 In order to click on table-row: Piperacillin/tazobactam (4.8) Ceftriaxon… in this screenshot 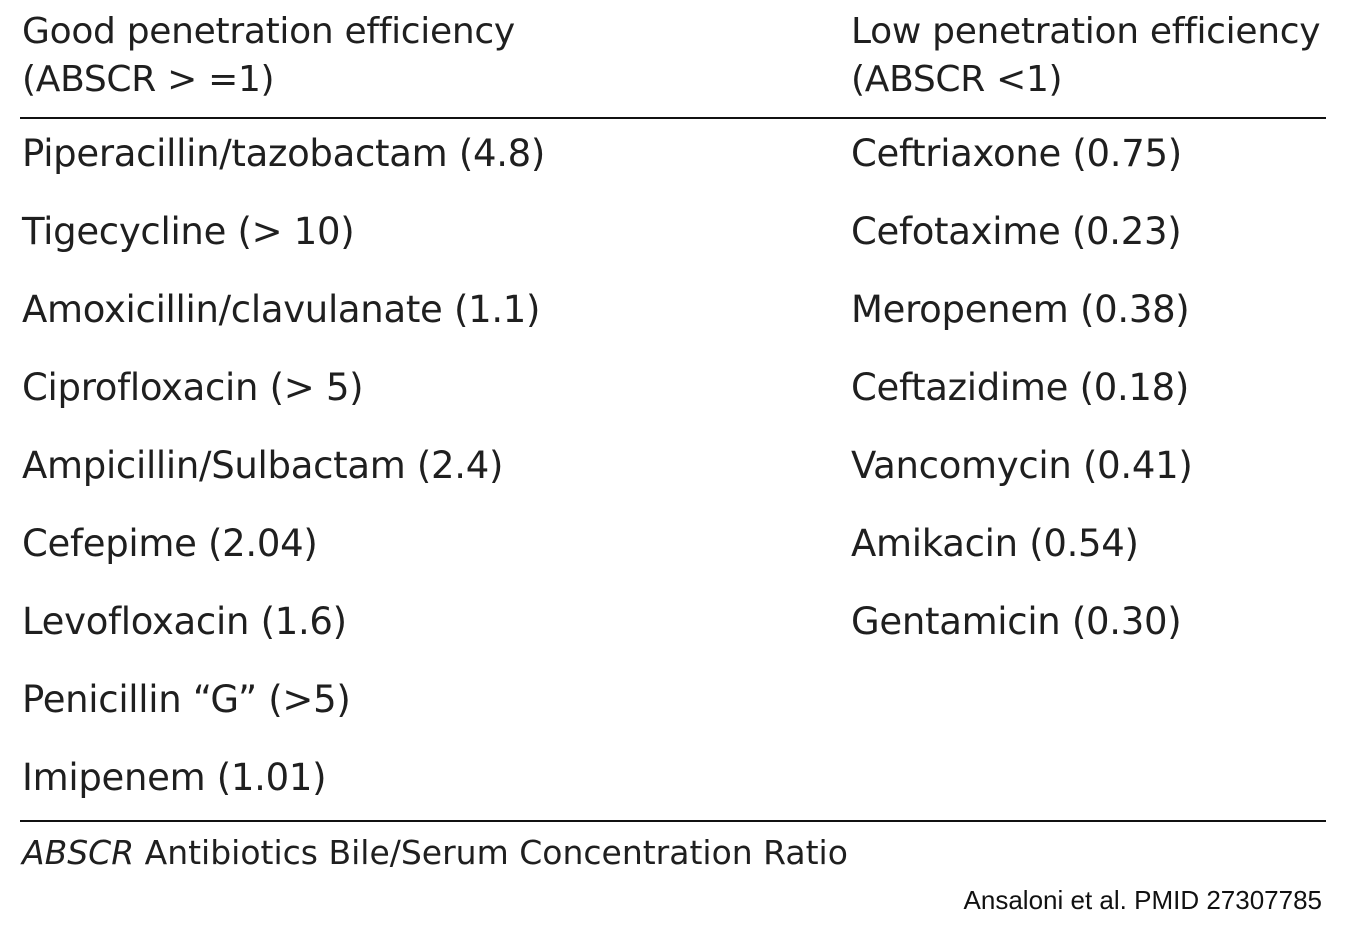, I will do `click(676, 167)`.